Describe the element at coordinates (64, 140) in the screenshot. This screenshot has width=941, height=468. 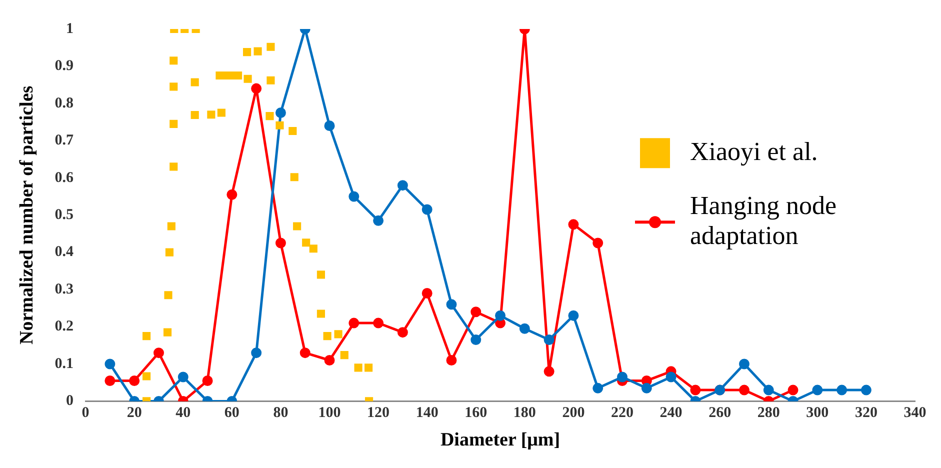
I see `y-tick-label: 0.7` at that location.